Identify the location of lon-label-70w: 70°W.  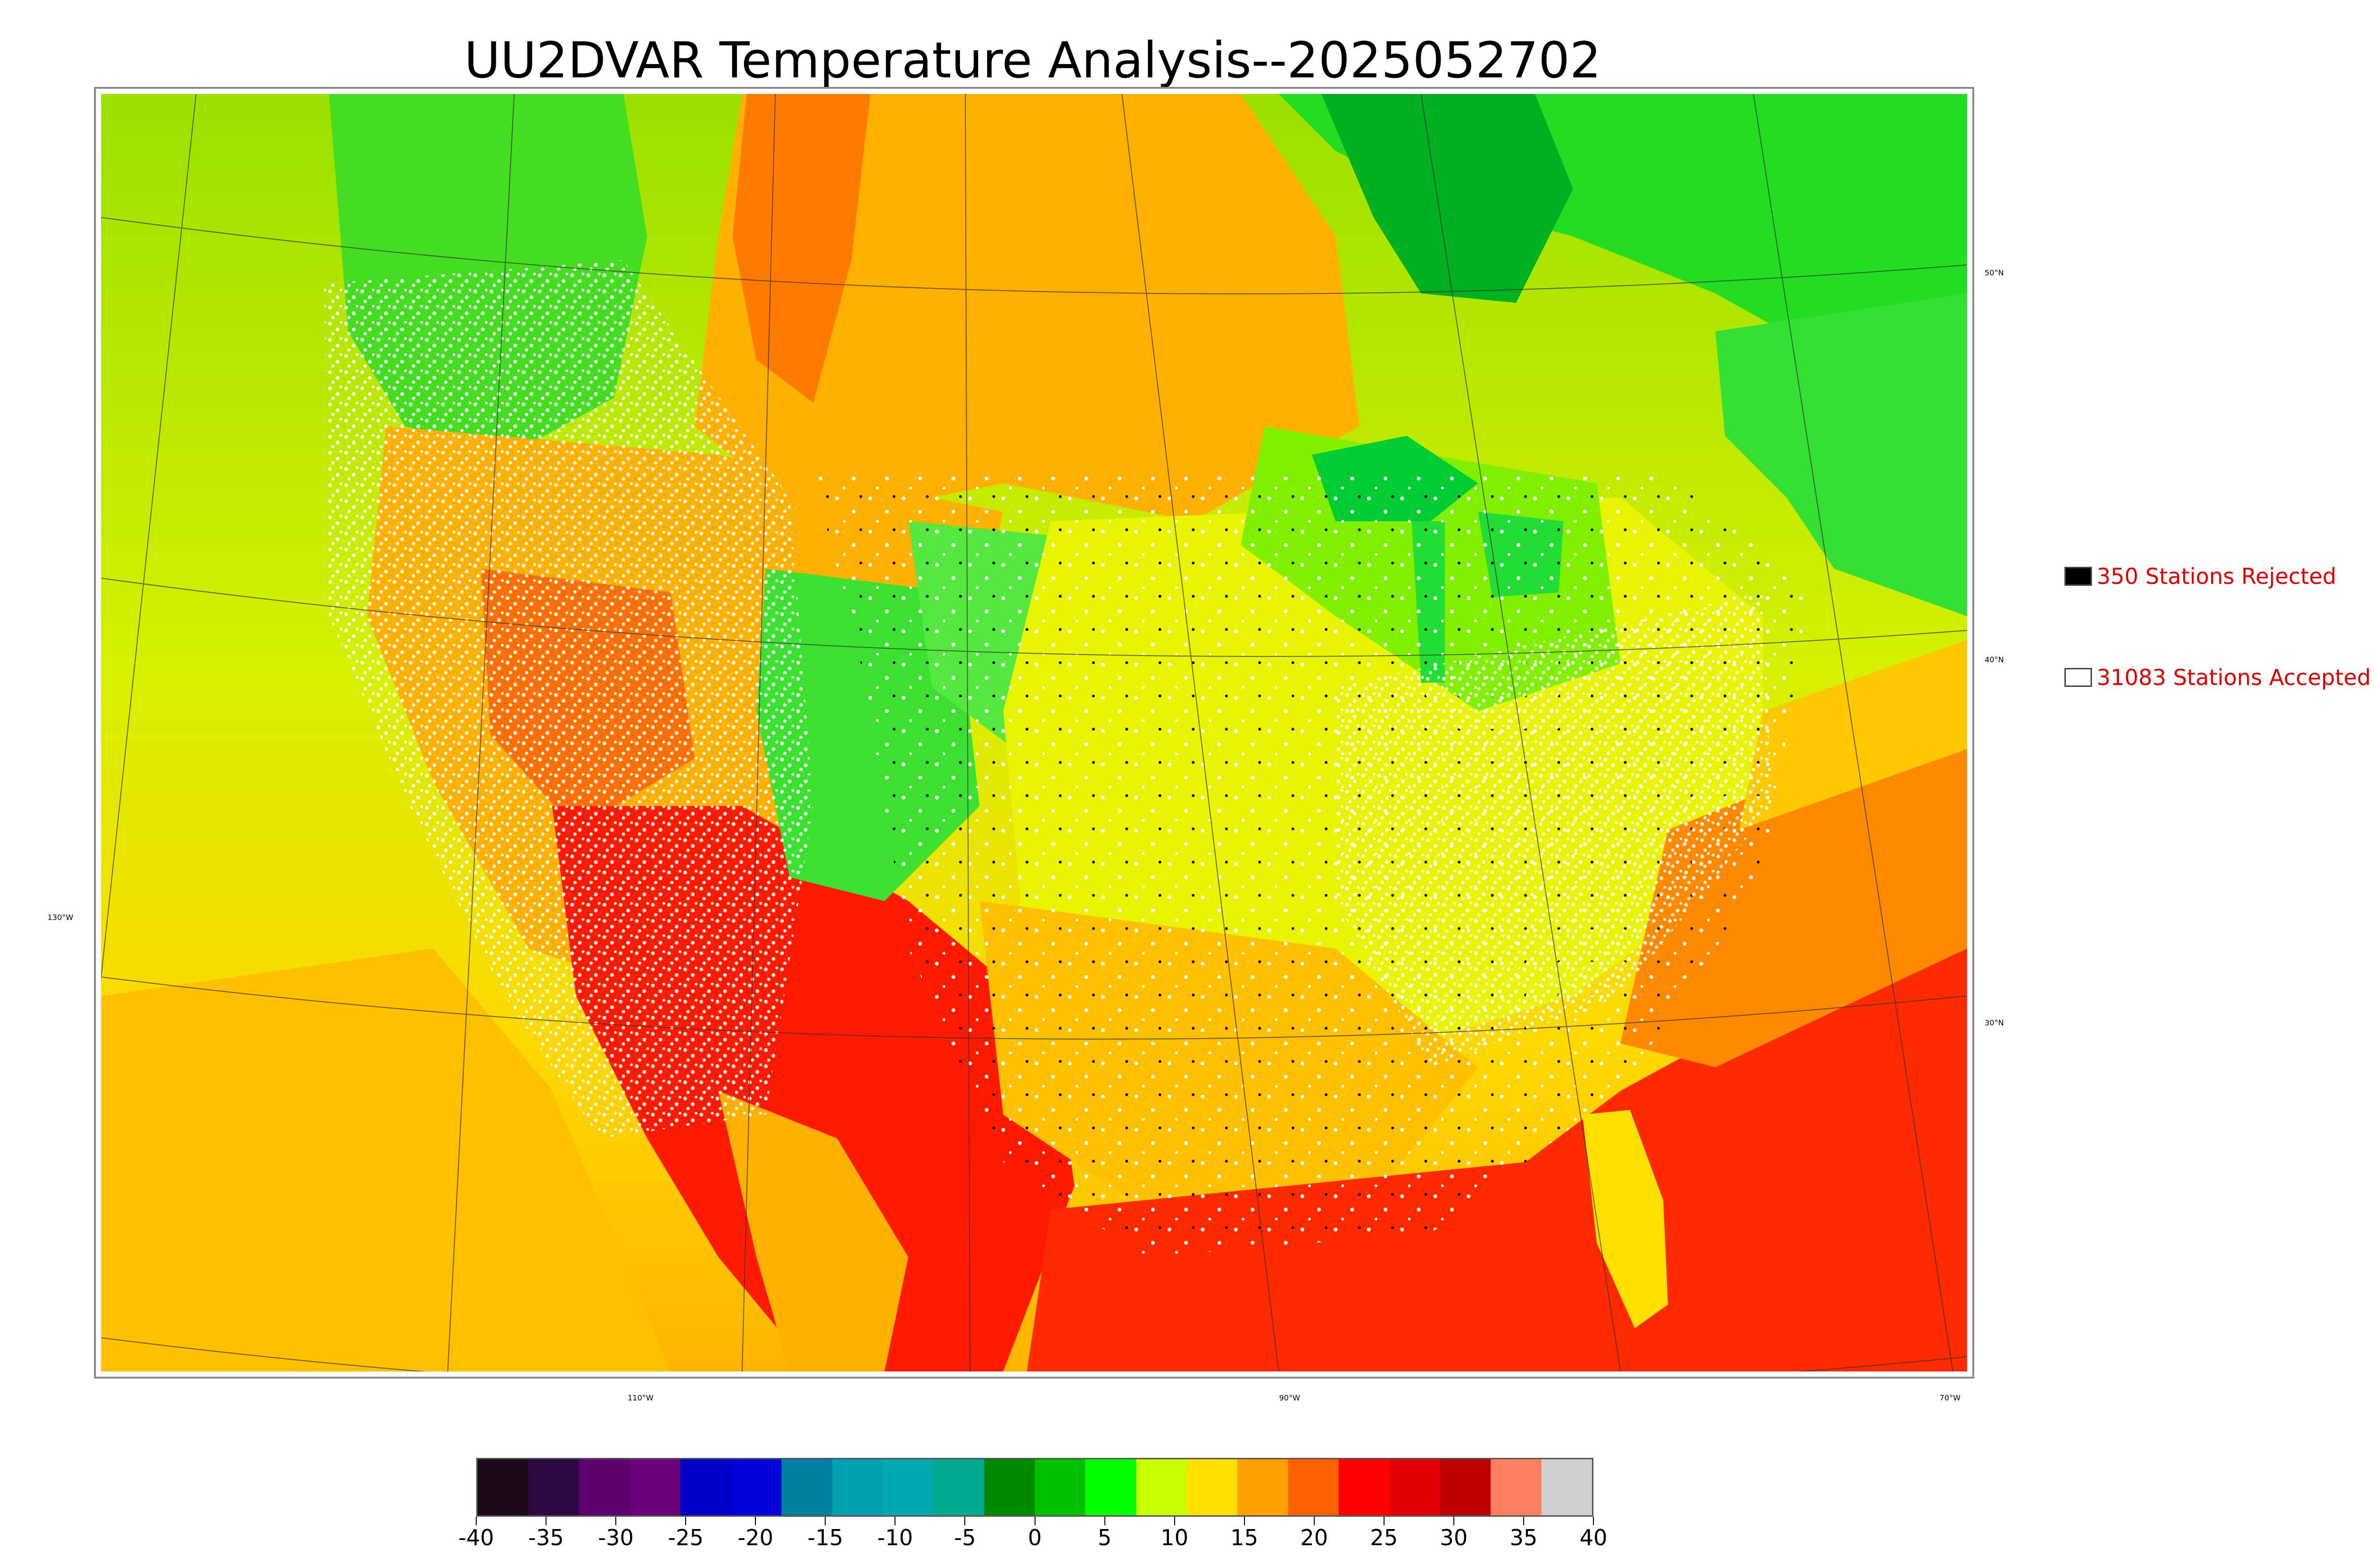
(1950, 1397).